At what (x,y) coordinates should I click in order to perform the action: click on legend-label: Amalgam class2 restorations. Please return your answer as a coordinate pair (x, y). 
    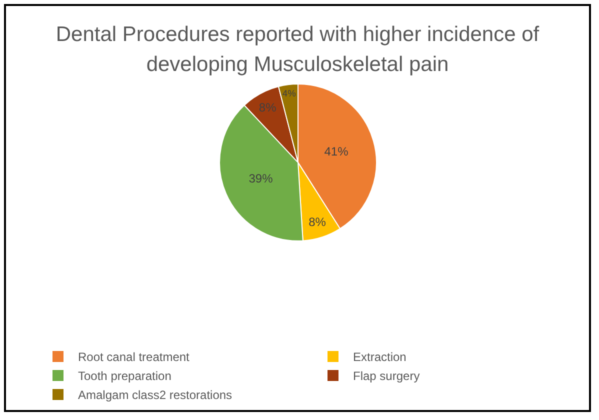
    Looking at the image, I should click on (155, 395).